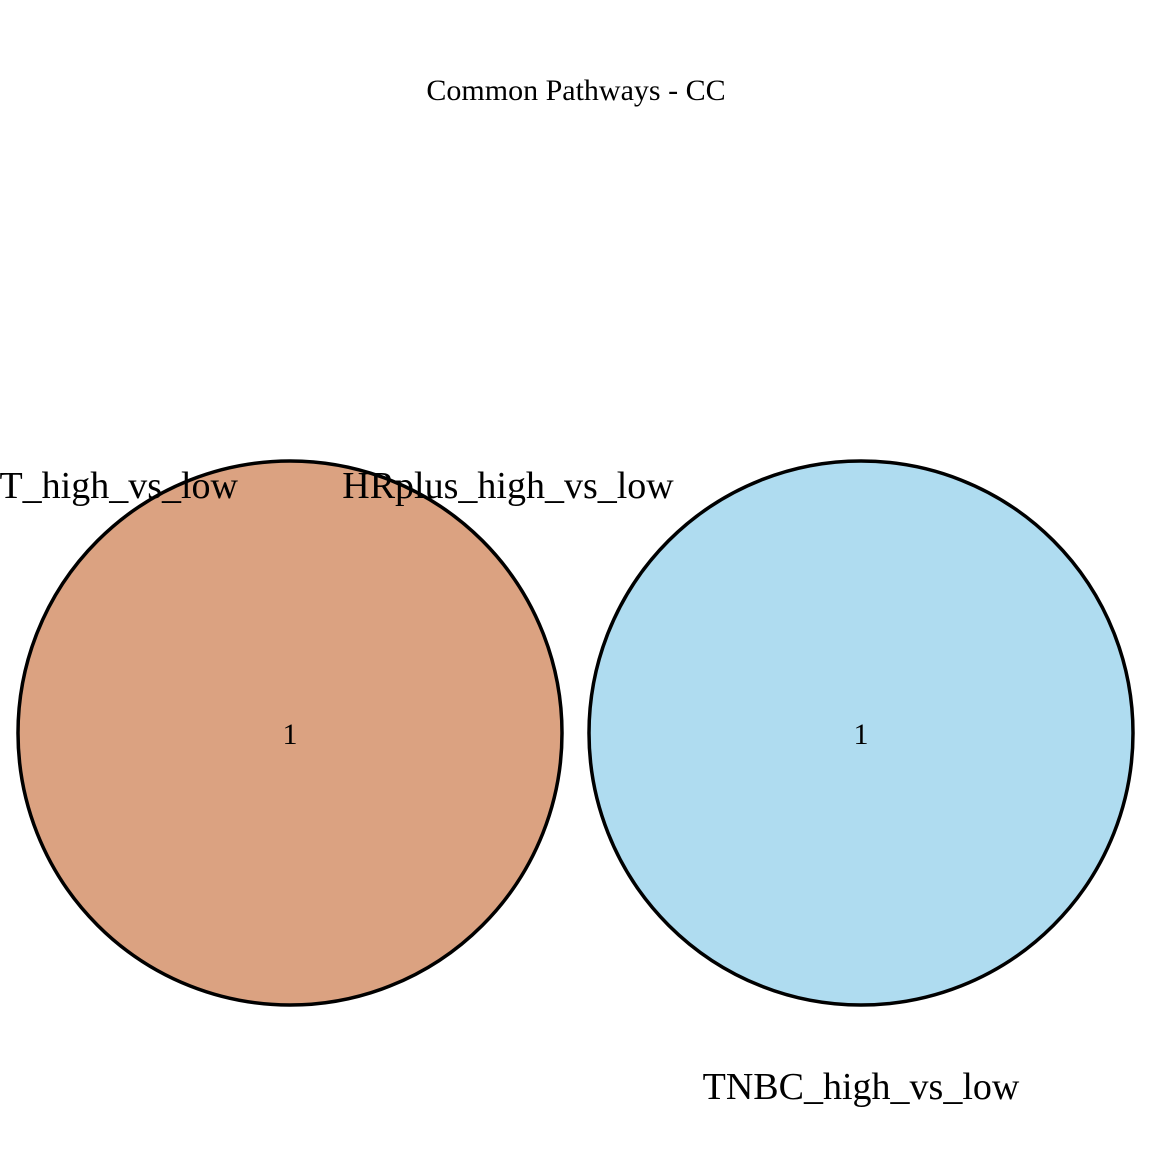 The height and width of the screenshot is (1152, 1152). What do you see at coordinates (508, 486) in the screenshot?
I see `set-label-middle: HRplus_high_vs_low` at bounding box center [508, 486].